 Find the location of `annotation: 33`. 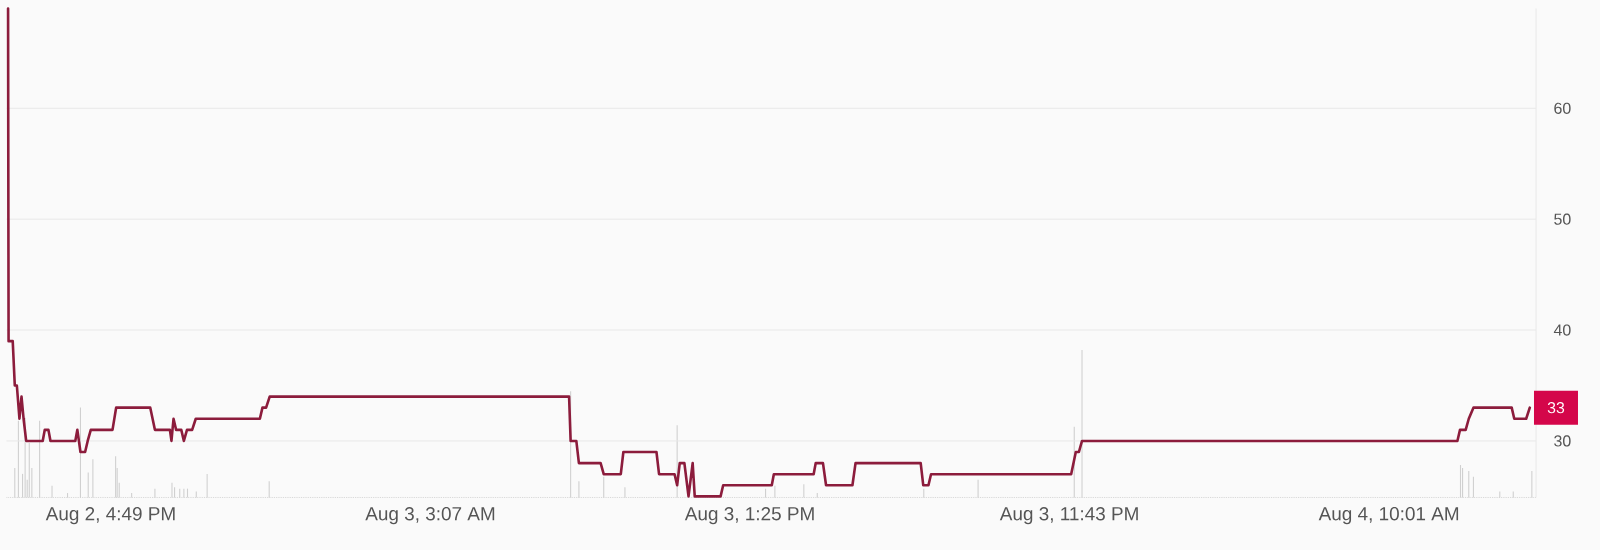

annotation: 33 is located at coordinates (1556, 408).